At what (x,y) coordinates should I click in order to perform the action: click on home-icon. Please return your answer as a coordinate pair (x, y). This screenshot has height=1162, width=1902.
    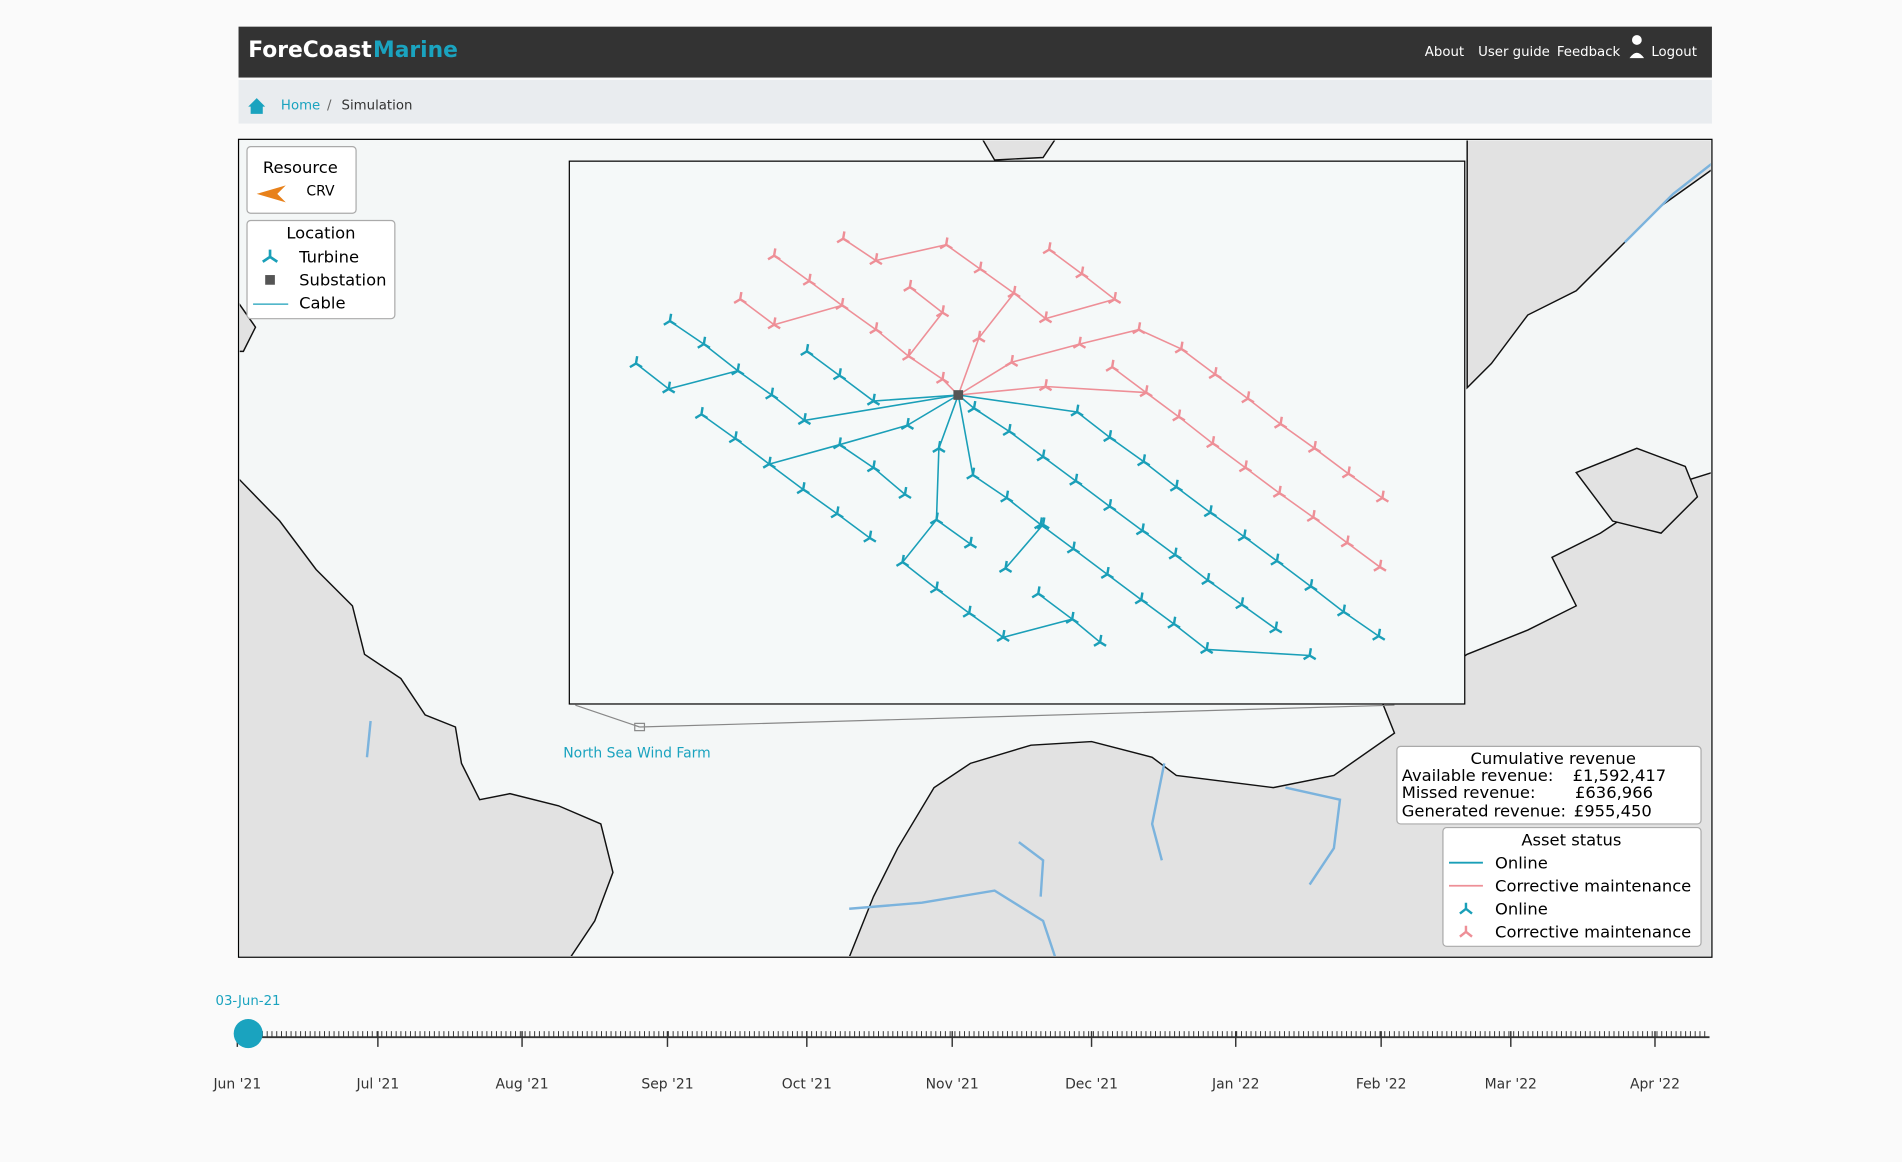
    Looking at the image, I should click on (257, 106).